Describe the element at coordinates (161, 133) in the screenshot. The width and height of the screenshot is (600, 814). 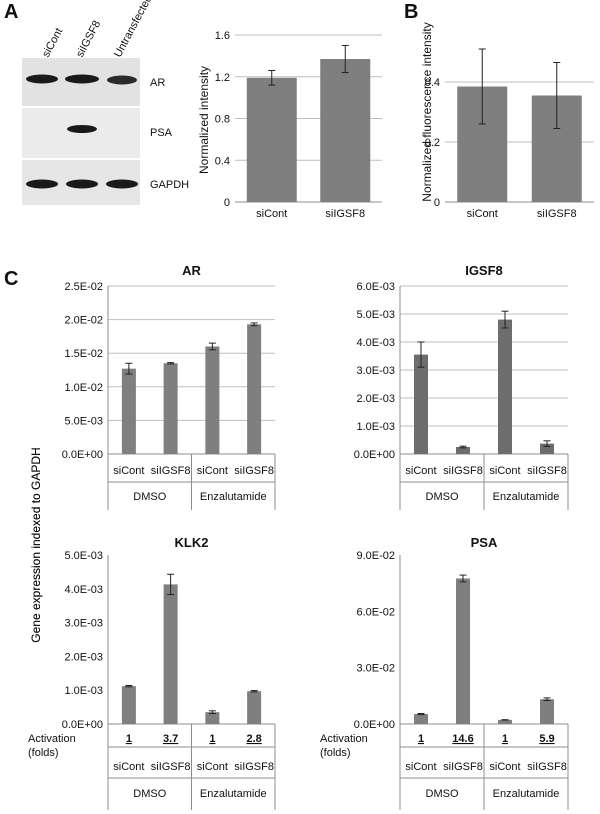
I see `blot-row-label: PSA` at that location.